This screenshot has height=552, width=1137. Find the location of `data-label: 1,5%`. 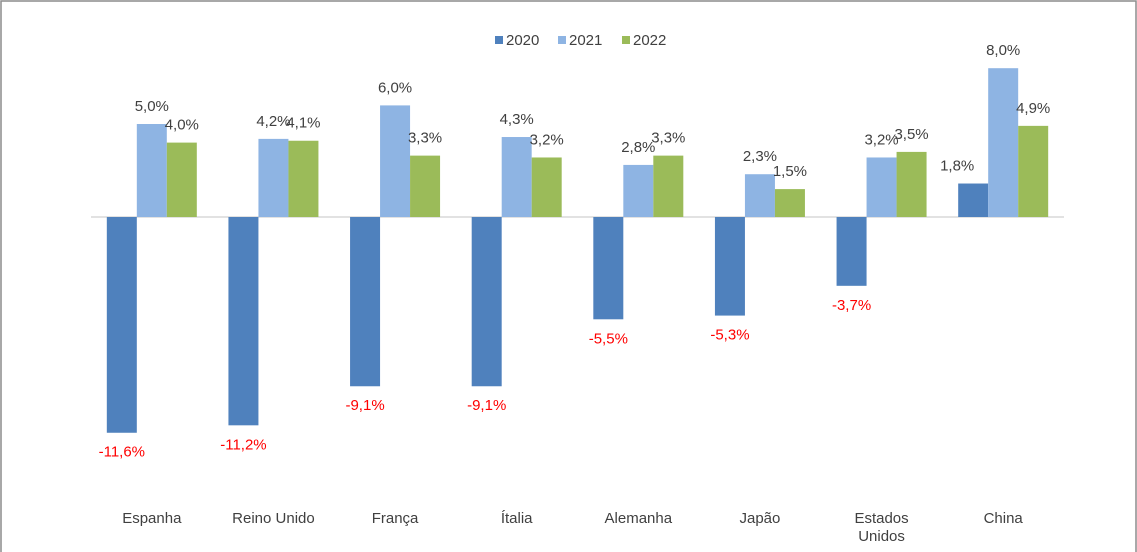

data-label: 1,5% is located at coordinates (790, 171).